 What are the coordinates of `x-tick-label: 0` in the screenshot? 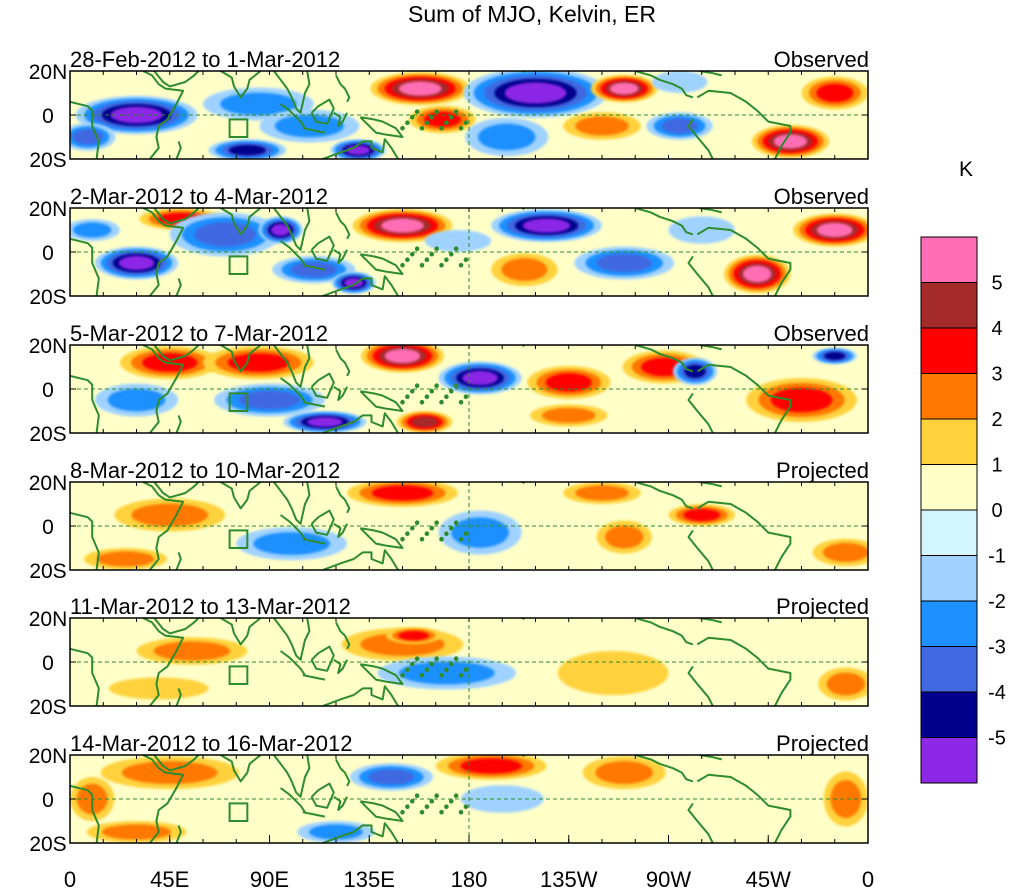 It's located at (868, 878).